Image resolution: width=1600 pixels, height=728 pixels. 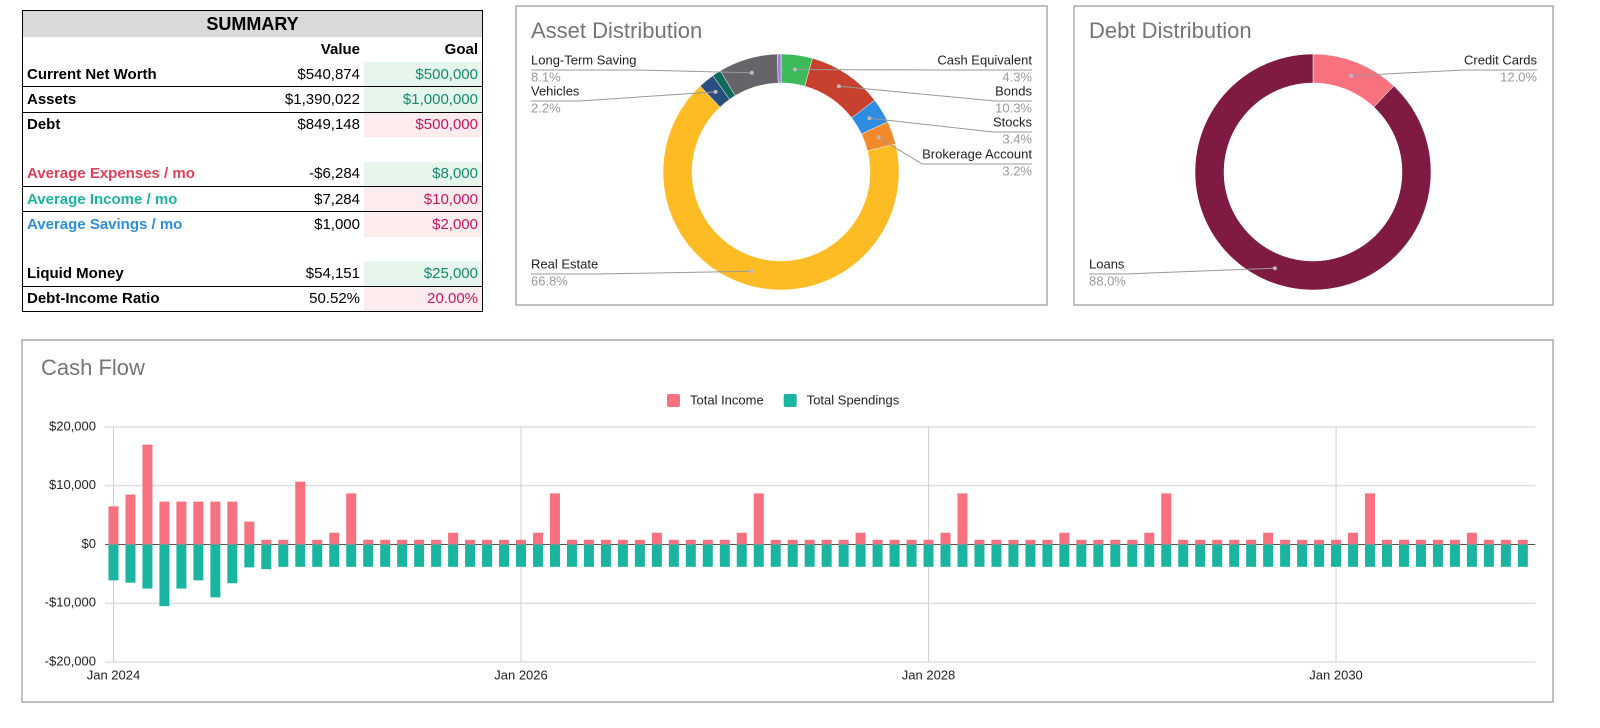 What do you see at coordinates (1313, 172) in the screenshot?
I see `donut-slice` at bounding box center [1313, 172].